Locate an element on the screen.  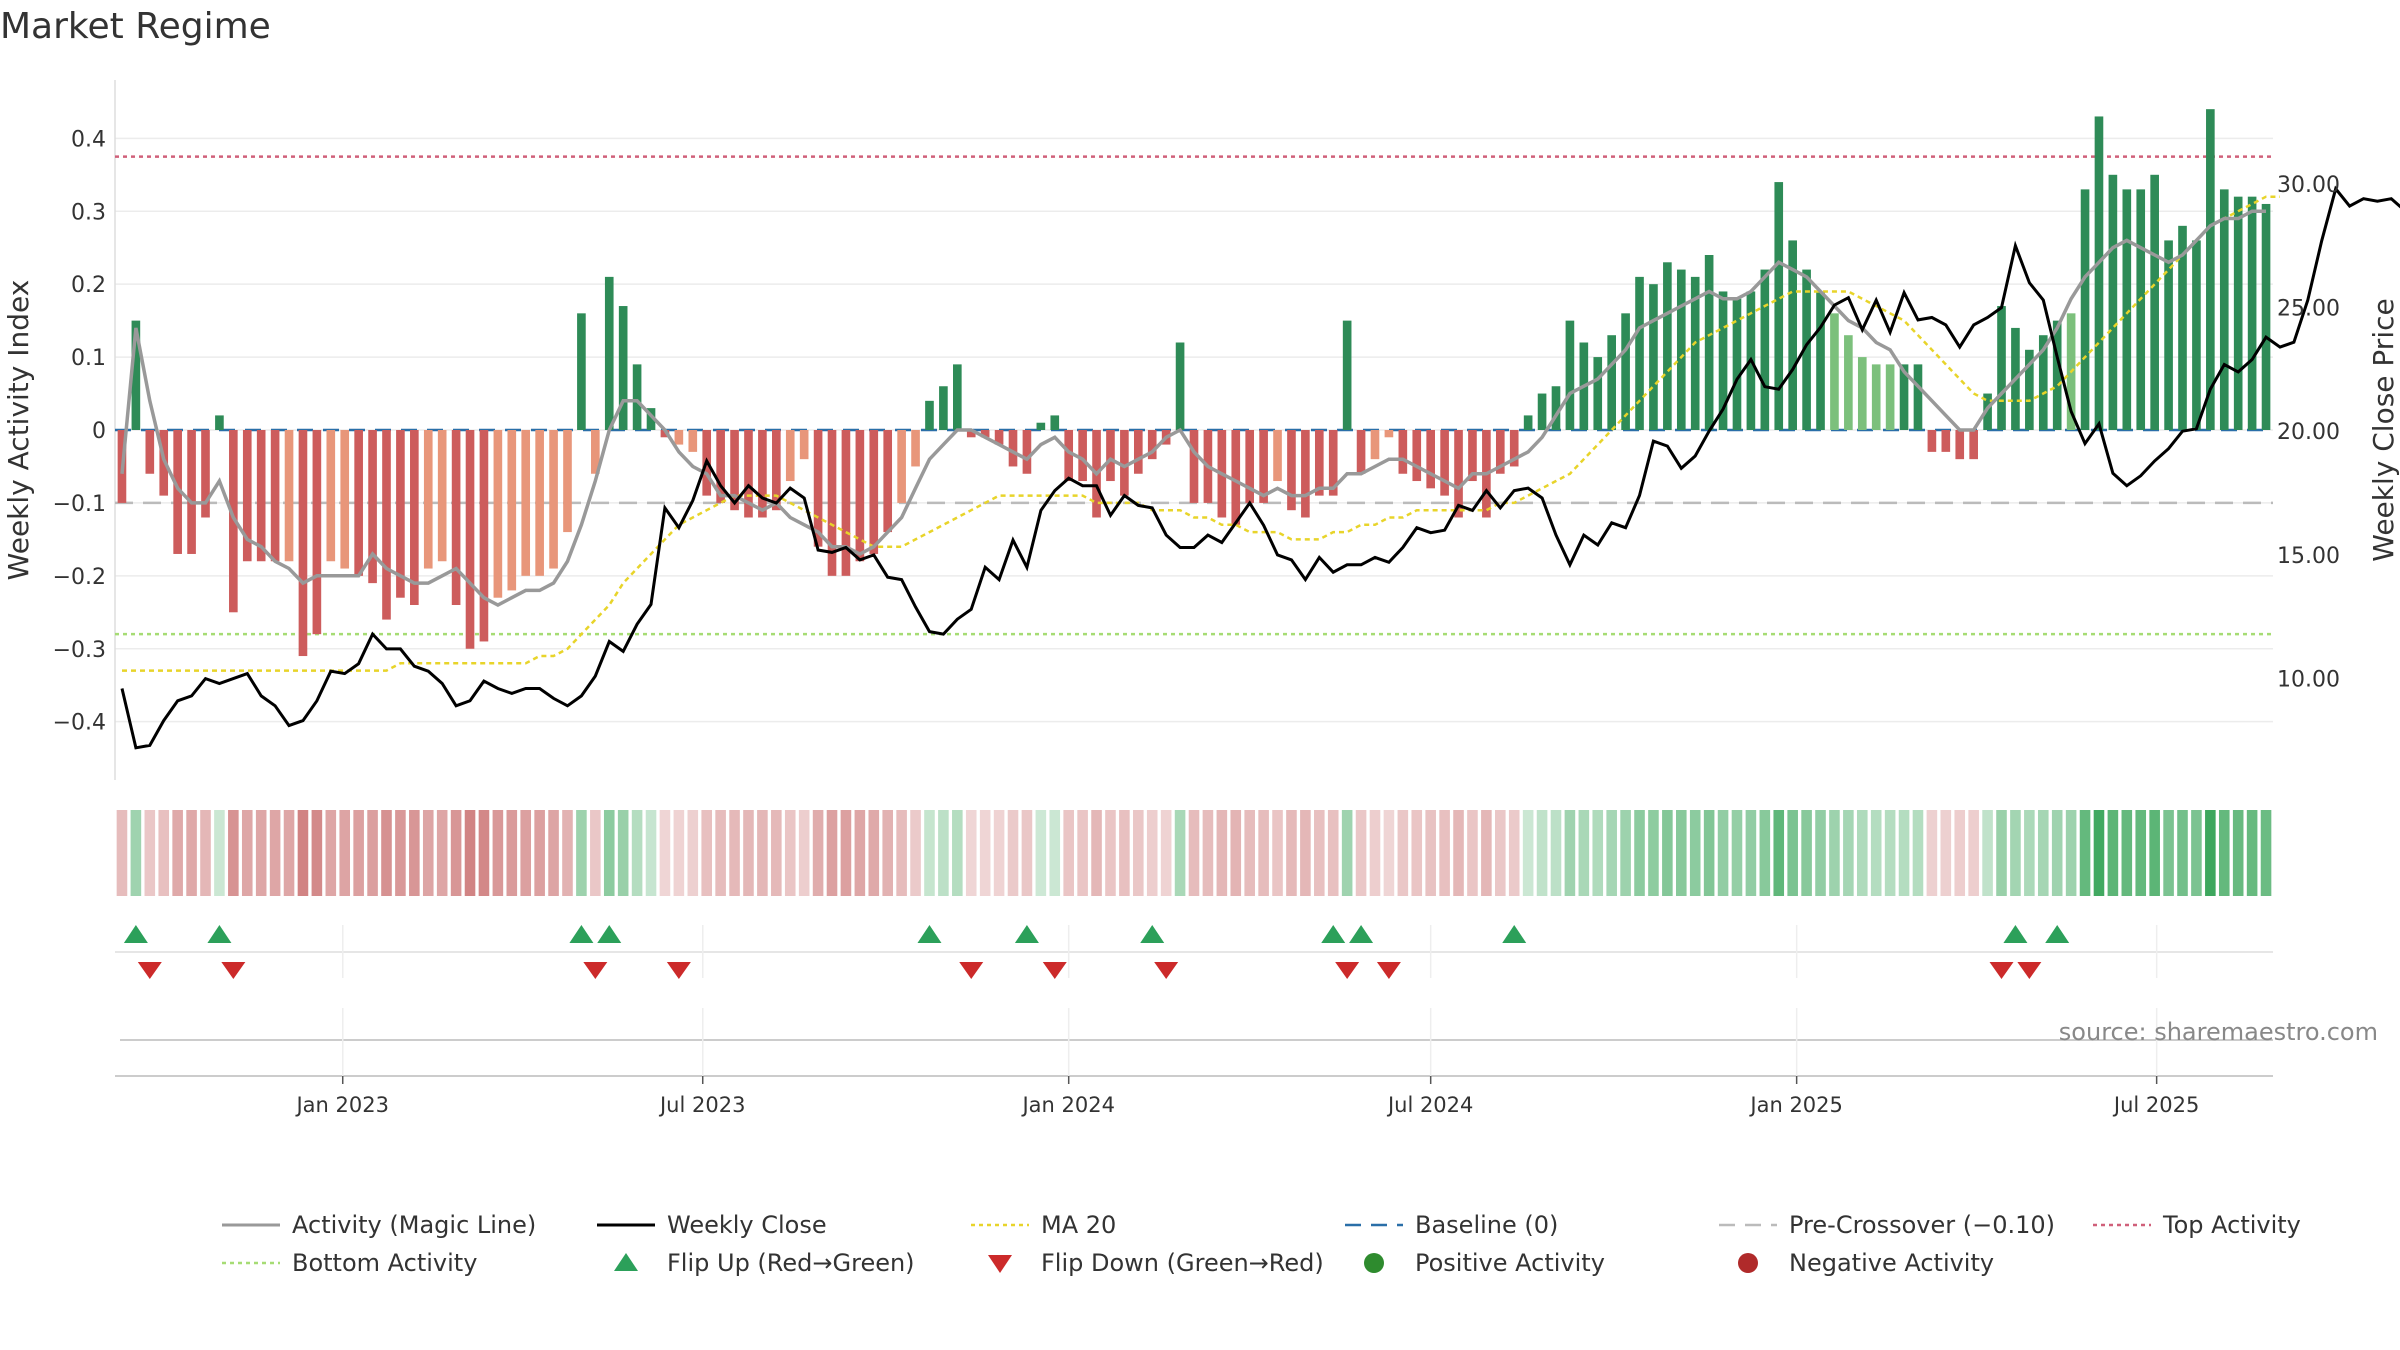
legend-item-pre-crossover: Pre-Crossover (−0.10) is located at coordinates (1887, 1225).